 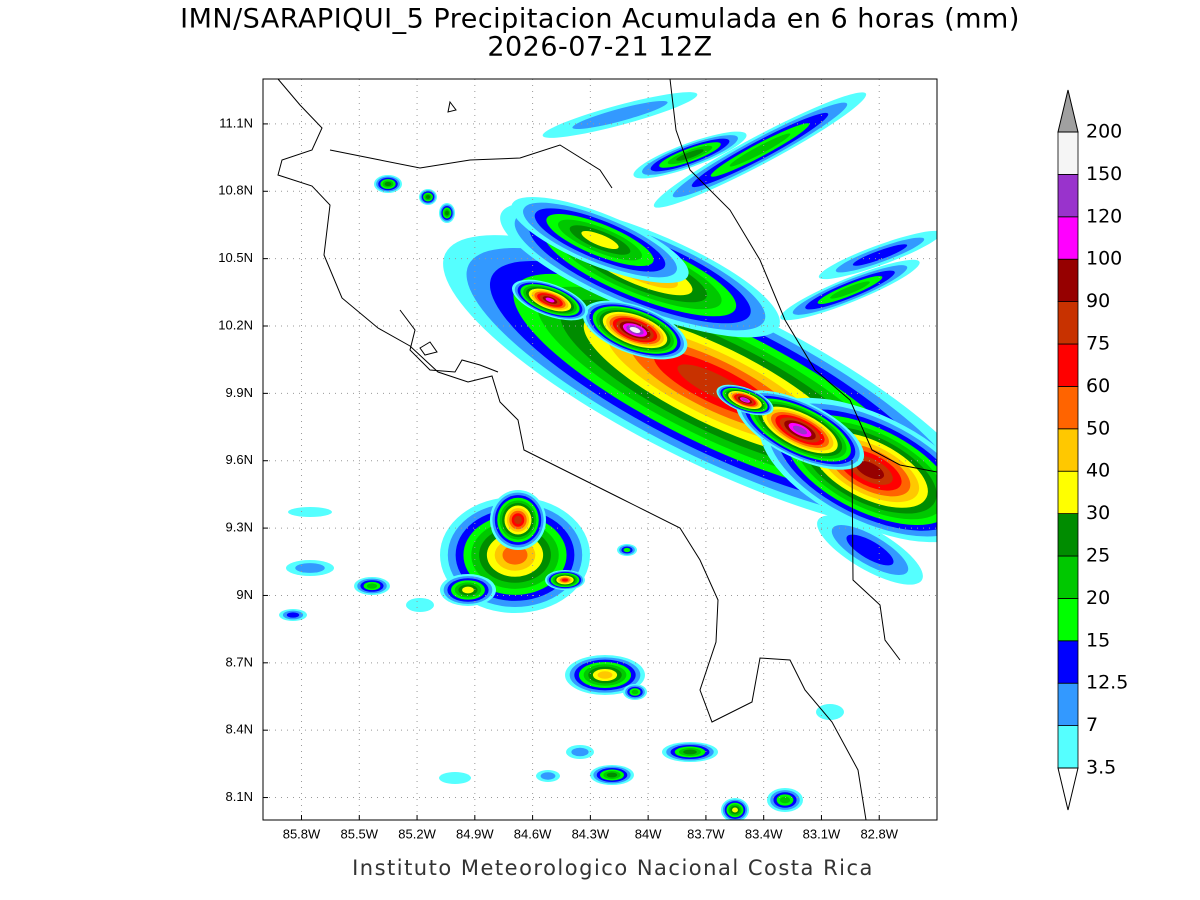 I want to click on colorbar-label: 60, so click(x=1098, y=386).